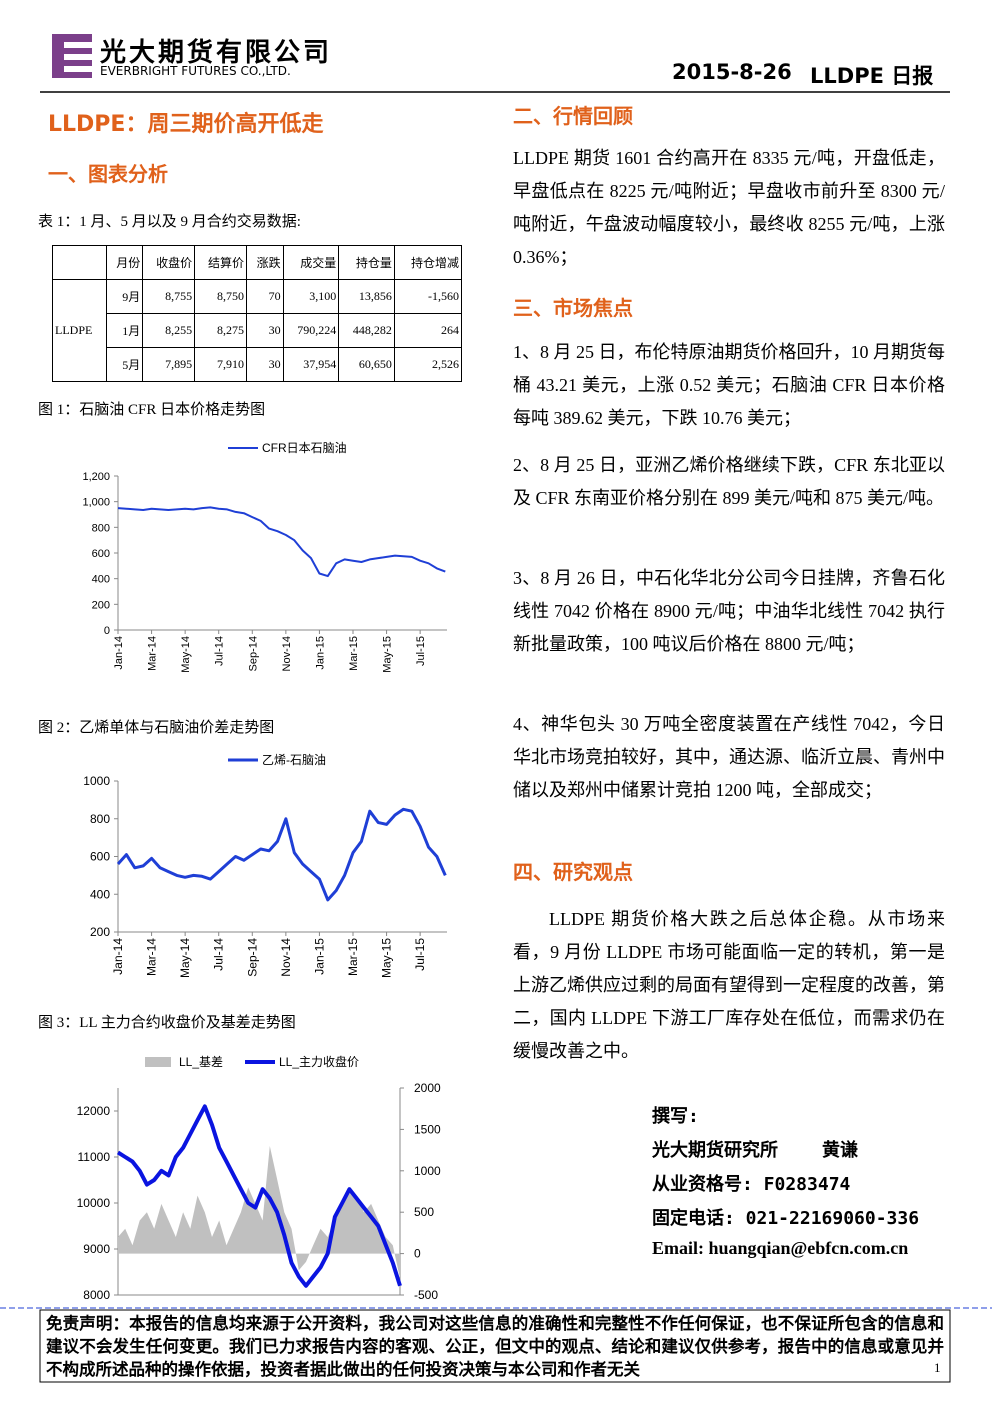 The image size is (992, 1403). Describe the element at coordinates (366, 262) in the screenshot. I see `table-header: 持仓量` at that location.